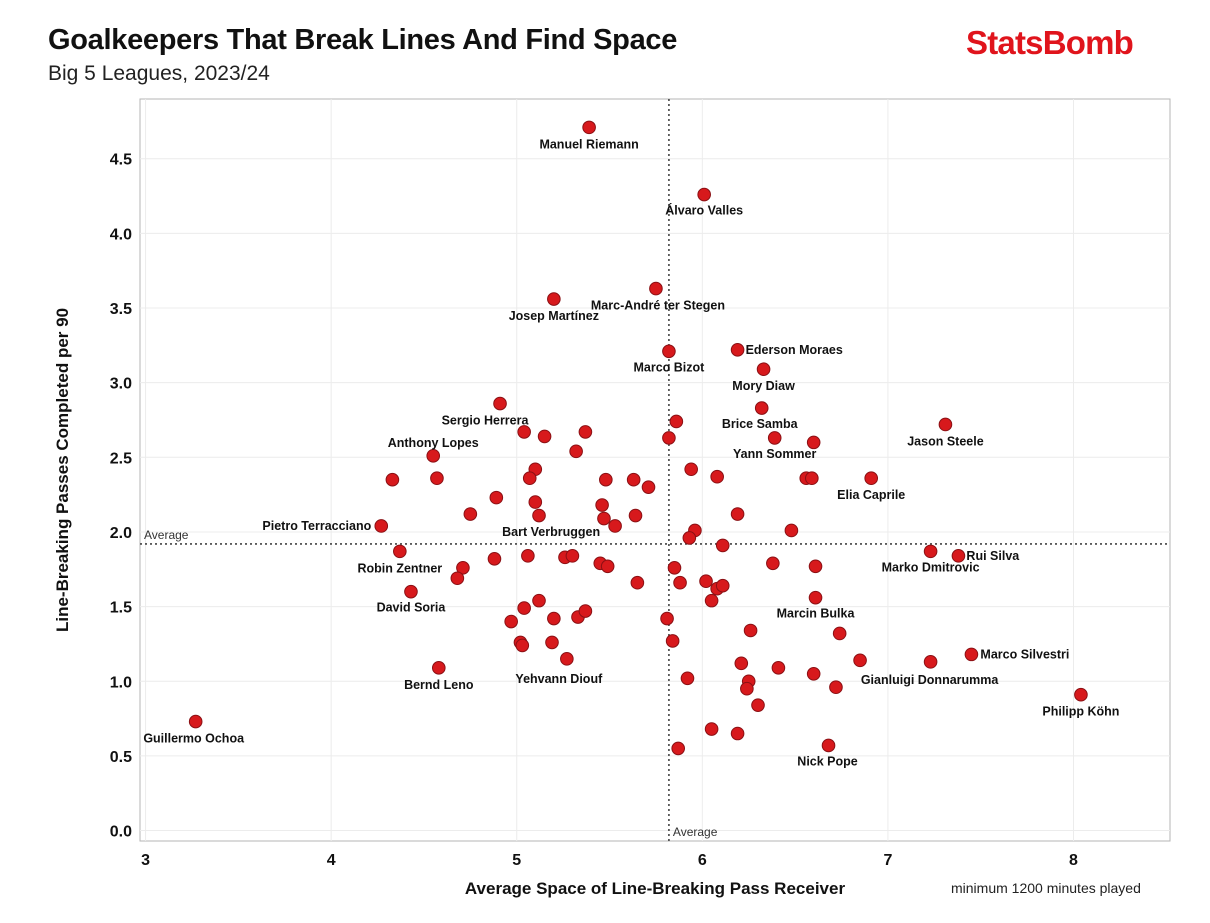 The width and height of the screenshot is (1210, 923). I want to click on y-tick-label: 3.0, so click(121, 384).